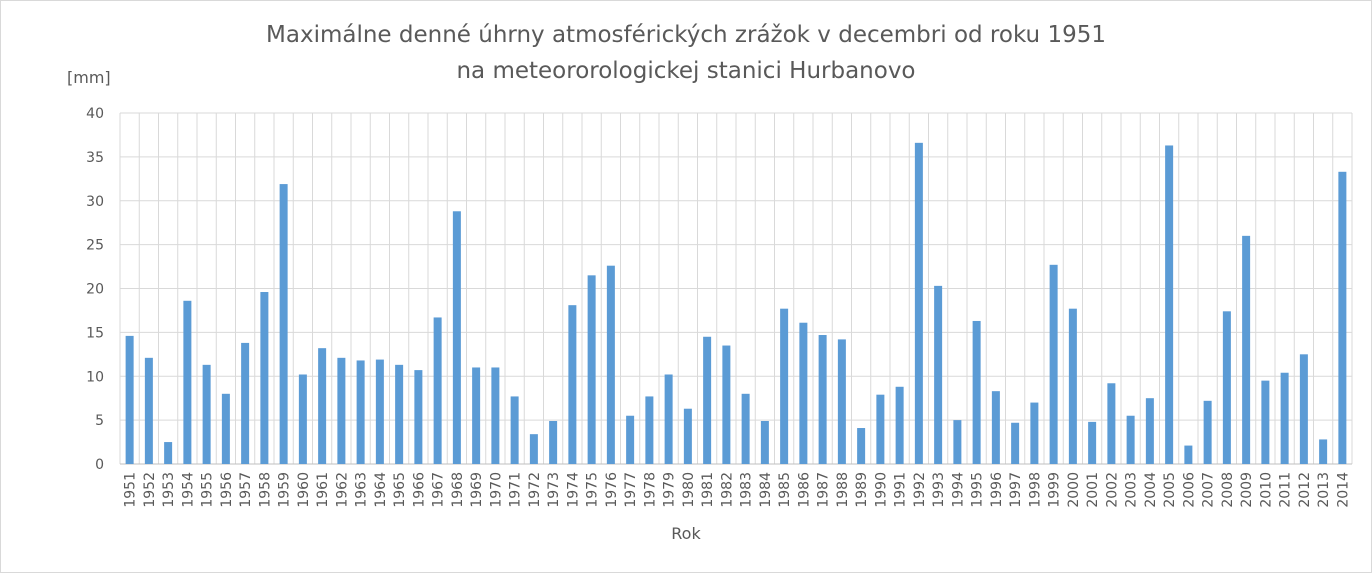 The height and width of the screenshot is (573, 1372). Describe the element at coordinates (785, 490) in the screenshot. I see `x-tick-label: 1985` at that location.